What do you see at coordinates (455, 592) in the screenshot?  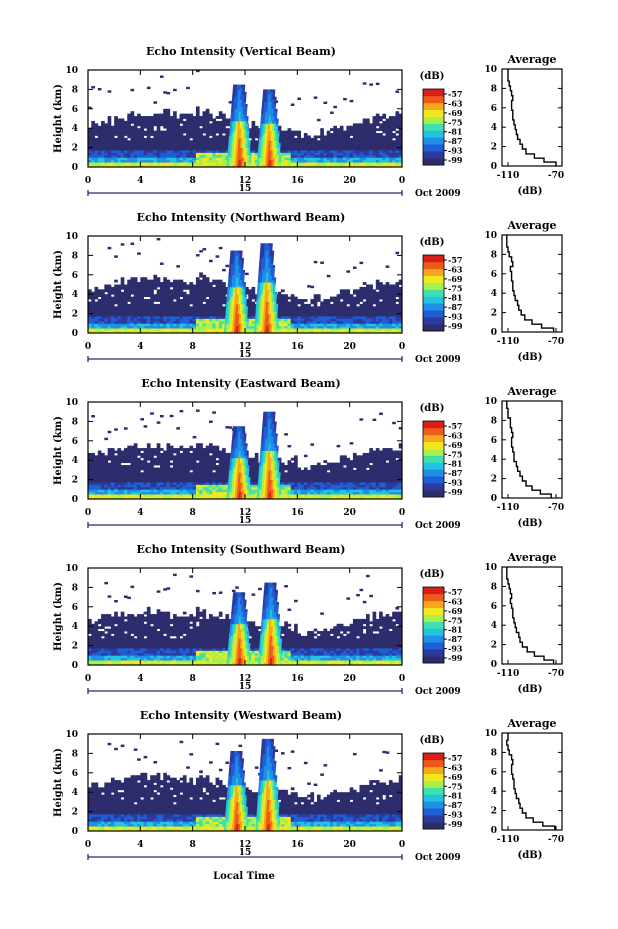 I see `colorbar-tick-label: -57` at bounding box center [455, 592].